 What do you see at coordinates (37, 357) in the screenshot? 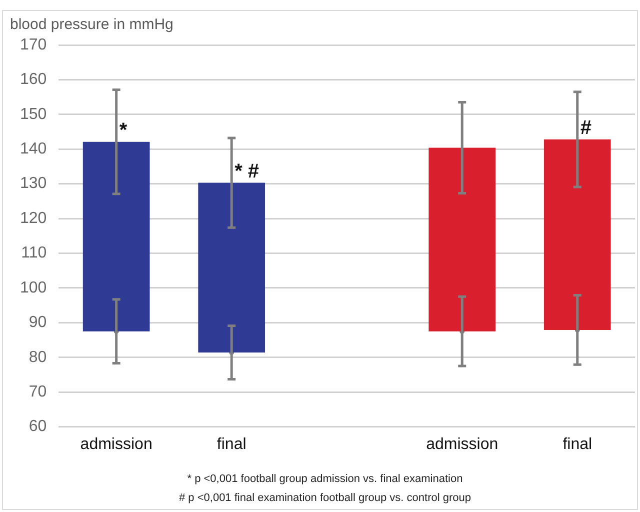
I see `y-tick-label: 80` at bounding box center [37, 357].